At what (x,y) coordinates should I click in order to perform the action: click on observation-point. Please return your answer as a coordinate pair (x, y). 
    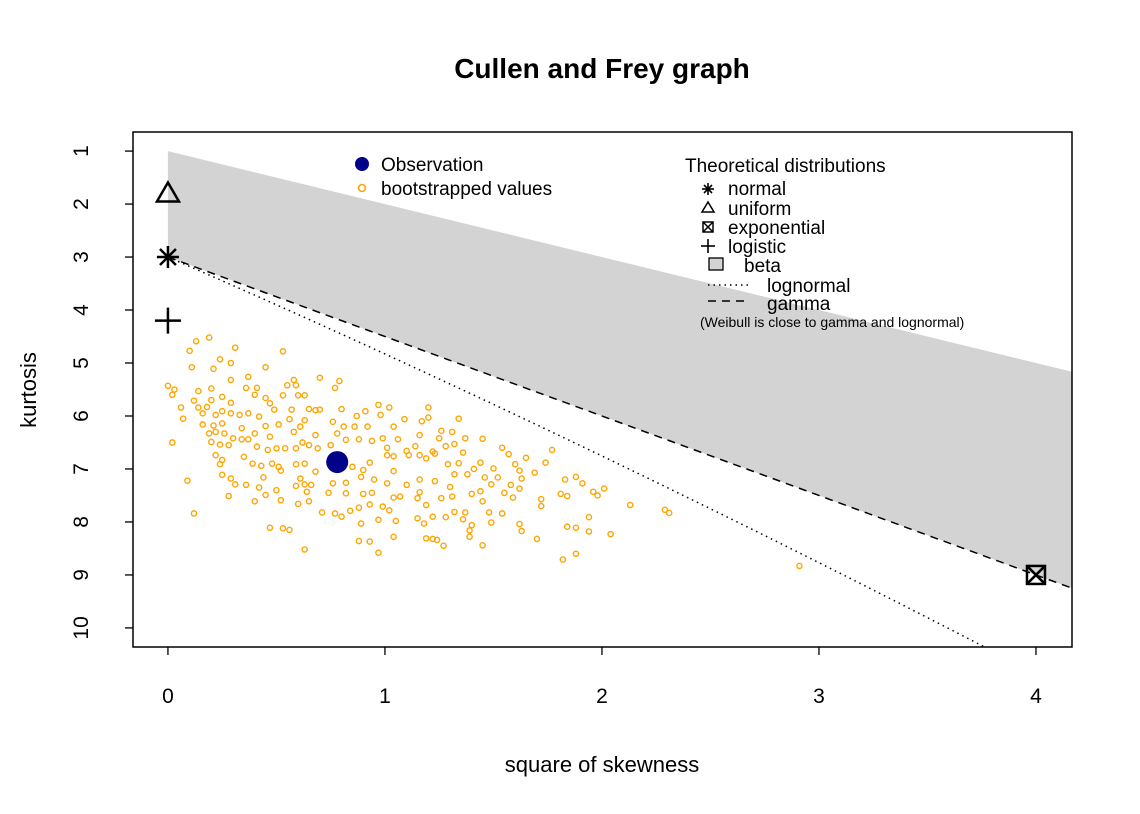
    Looking at the image, I should click on (337, 462).